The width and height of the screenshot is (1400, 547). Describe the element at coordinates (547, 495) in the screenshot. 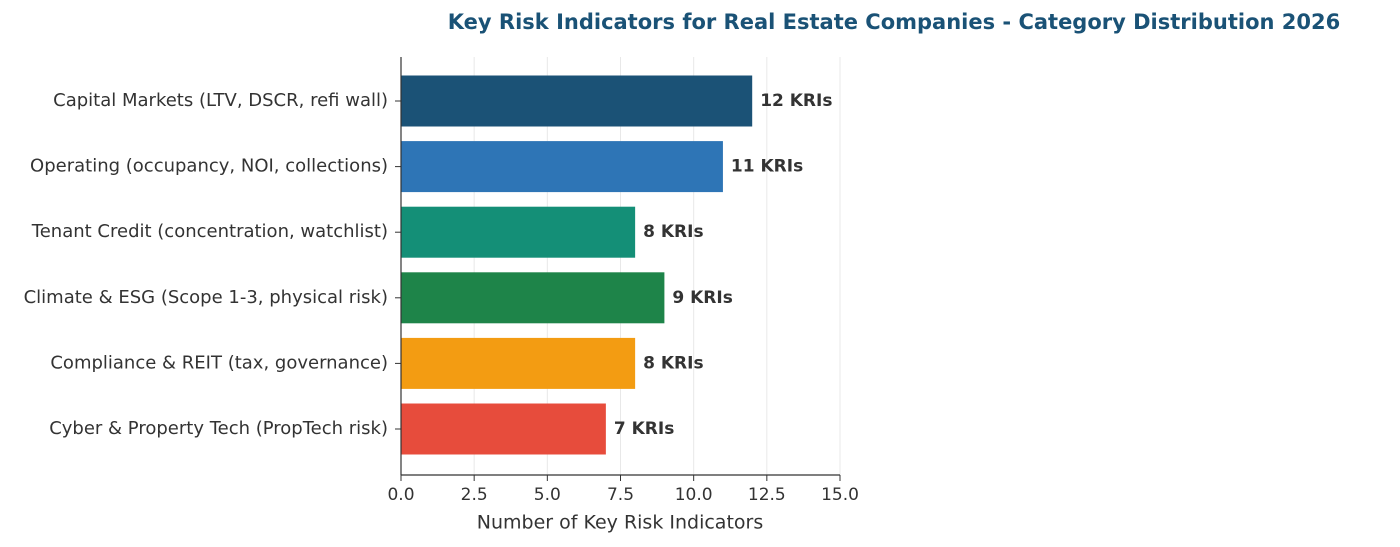

I see `x-tick-label: 5.0` at that location.